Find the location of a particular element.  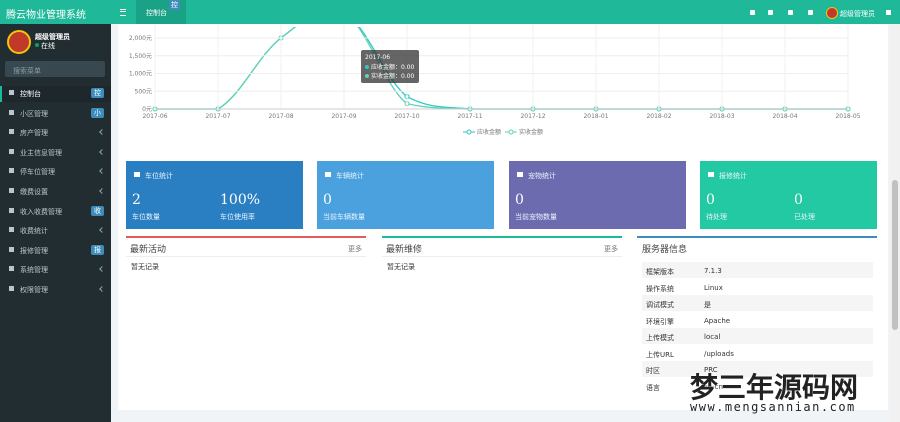

card-label: 车位数量 is located at coordinates (146, 217).